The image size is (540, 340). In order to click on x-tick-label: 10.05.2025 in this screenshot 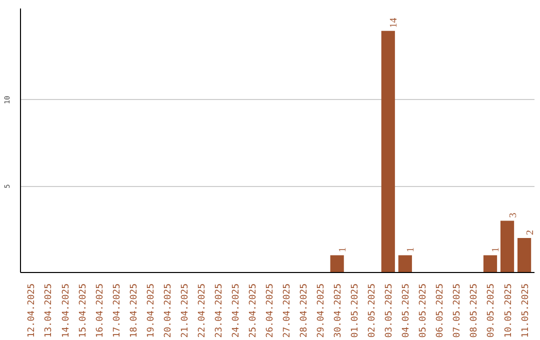, I will do `click(509, 310)`.